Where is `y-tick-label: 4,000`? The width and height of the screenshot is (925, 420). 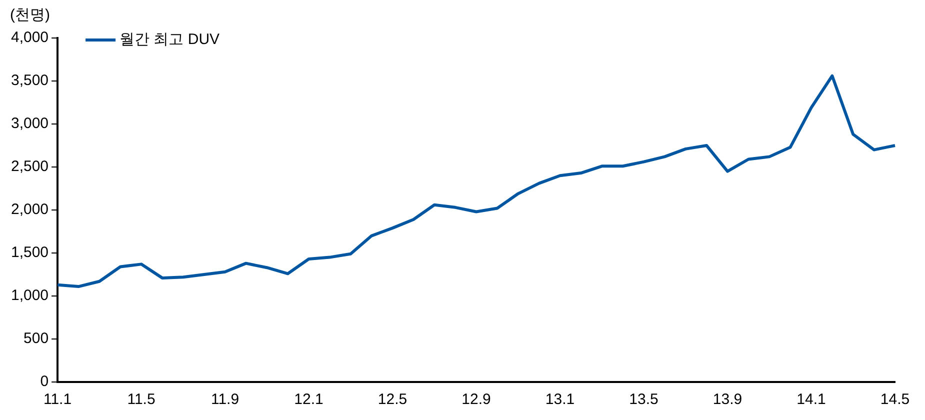 y-tick-label: 4,000 is located at coordinates (29, 37).